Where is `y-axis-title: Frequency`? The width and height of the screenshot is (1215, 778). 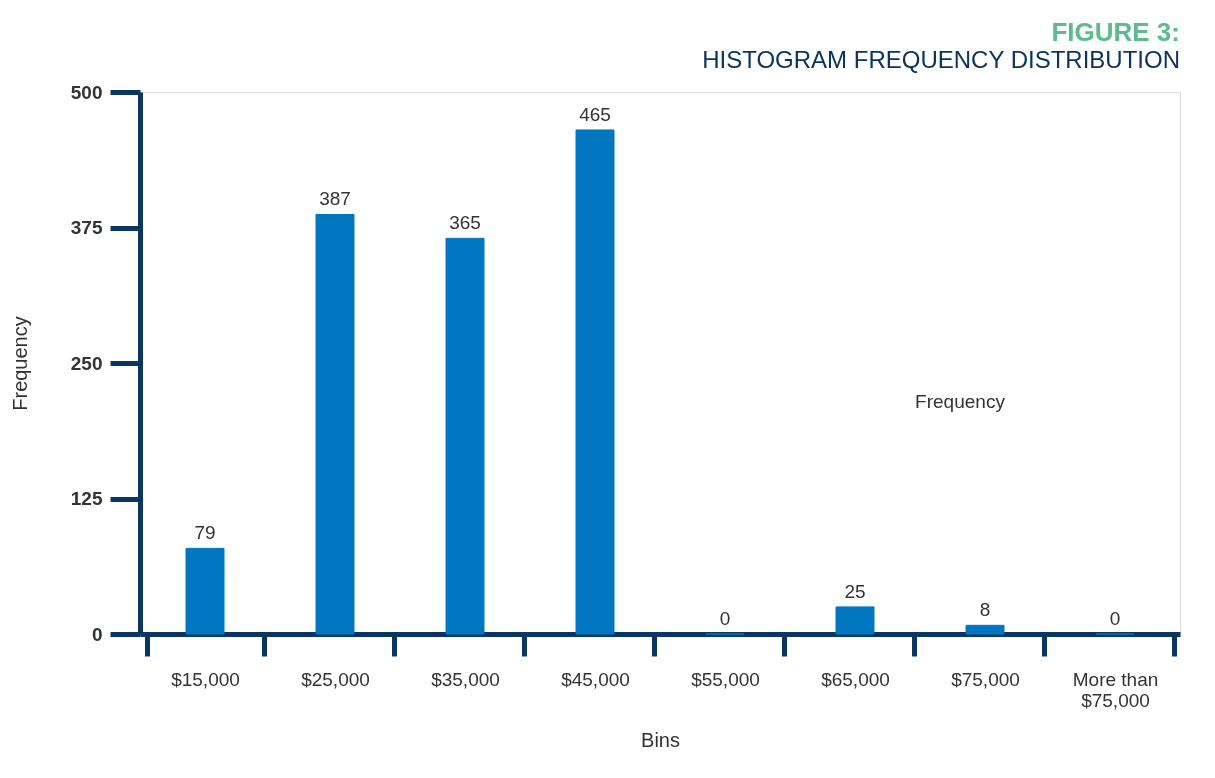
y-axis-title: Frequency is located at coordinates (19, 363).